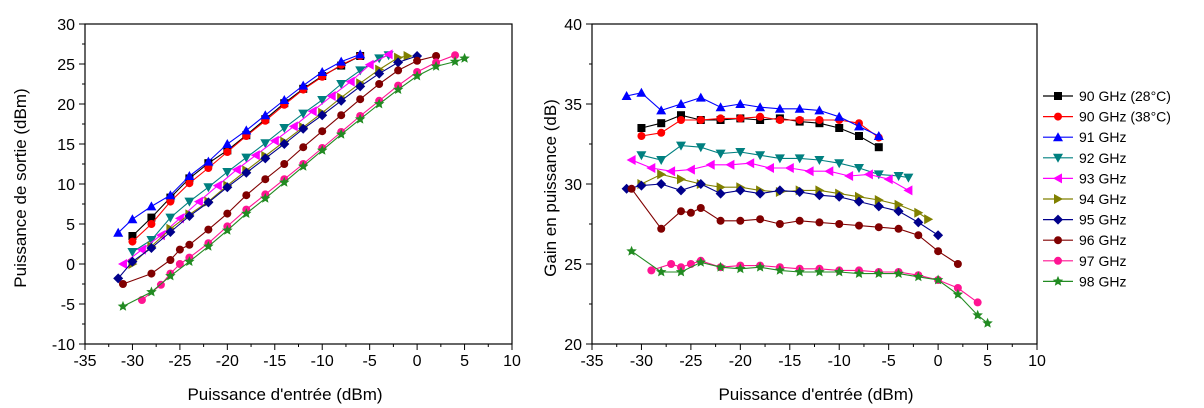 The width and height of the screenshot is (1204, 408). I want to click on chart0-ytick-label: 0, so click(70, 265).